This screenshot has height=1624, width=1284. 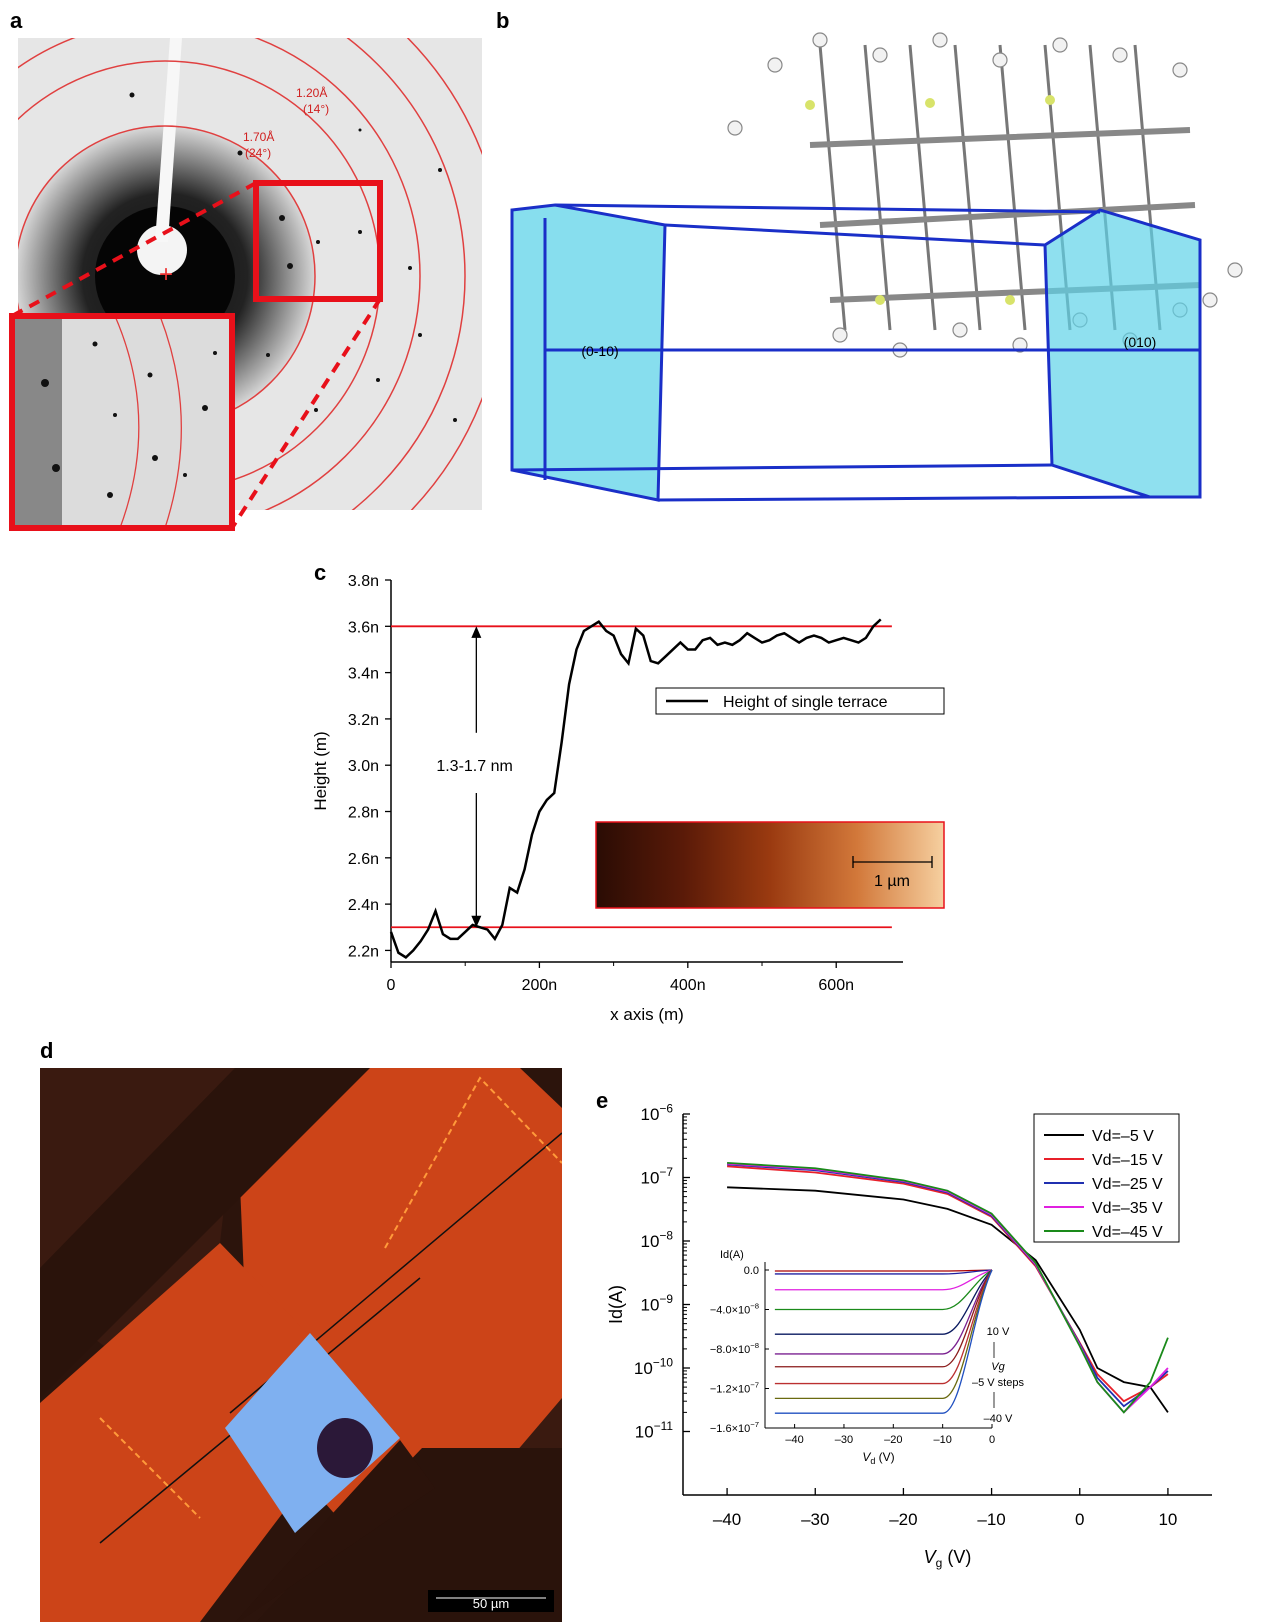 What do you see at coordinates (998, 1367) in the screenshot?
I see `step-var-label: Vg` at bounding box center [998, 1367].